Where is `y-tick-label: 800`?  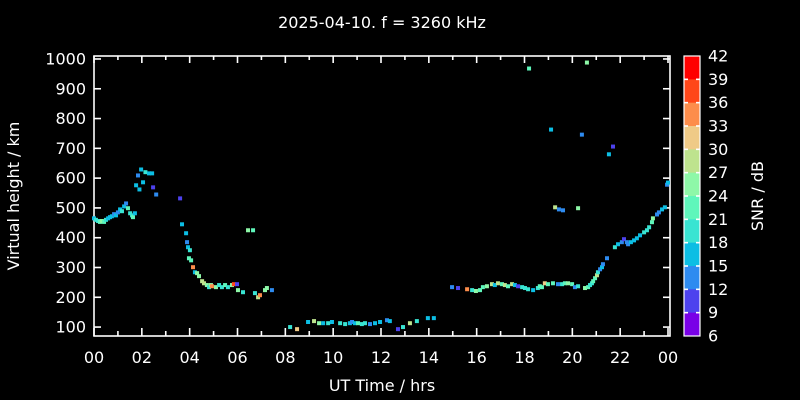 y-tick-label: 800 is located at coordinates (70, 118).